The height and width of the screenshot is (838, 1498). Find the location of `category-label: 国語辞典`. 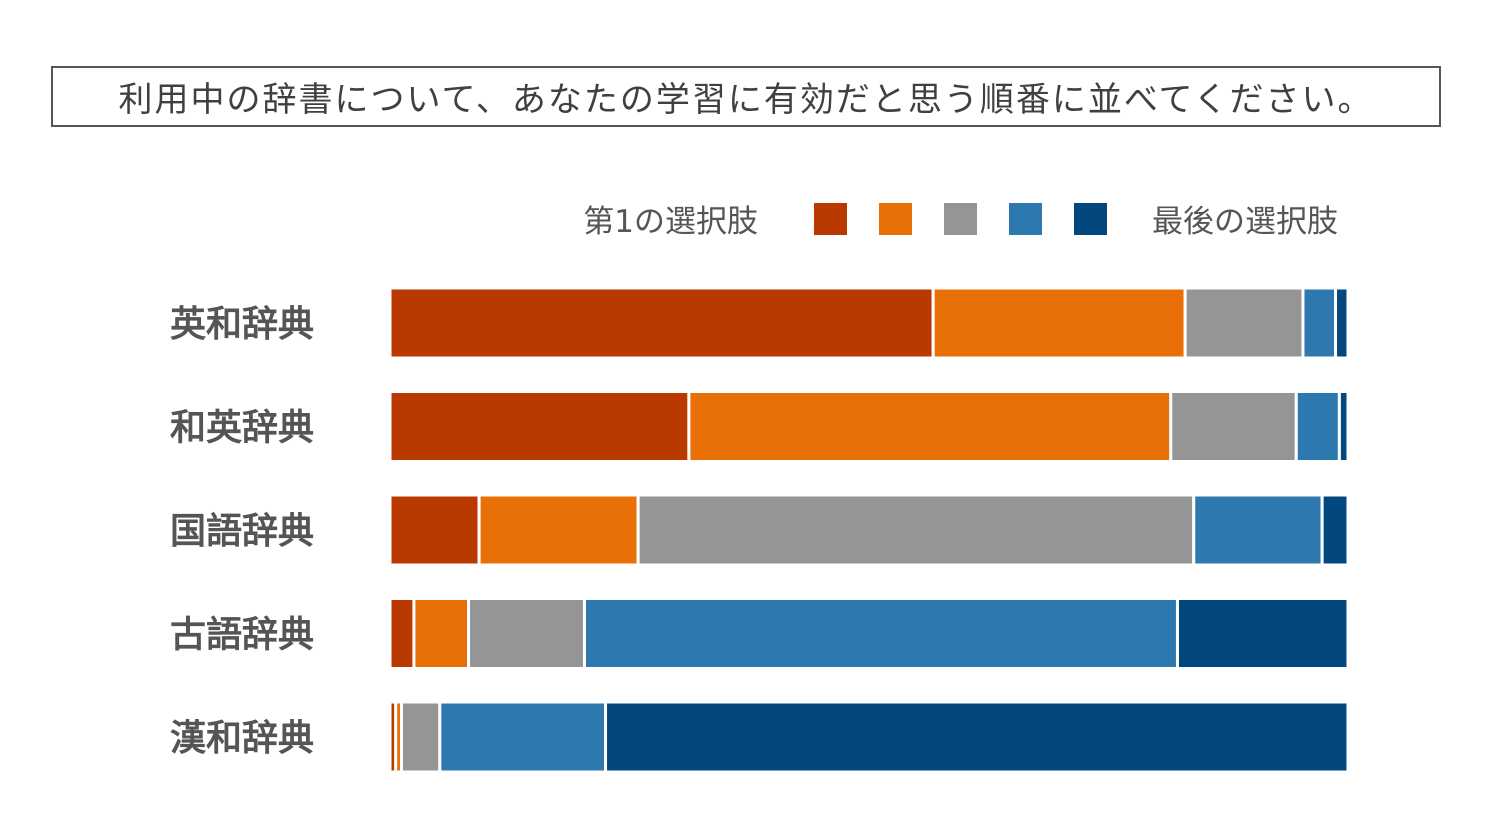

category-label: 国語辞典 is located at coordinates (242, 531).